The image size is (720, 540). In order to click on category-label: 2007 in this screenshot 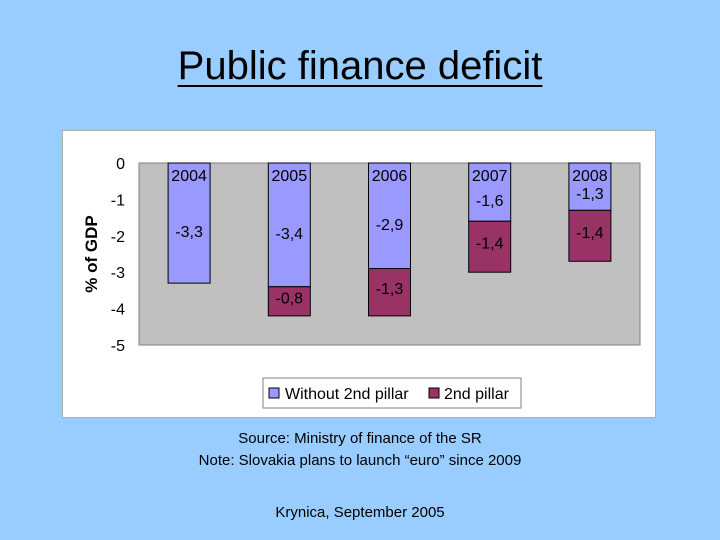, I will do `click(490, 176)`.